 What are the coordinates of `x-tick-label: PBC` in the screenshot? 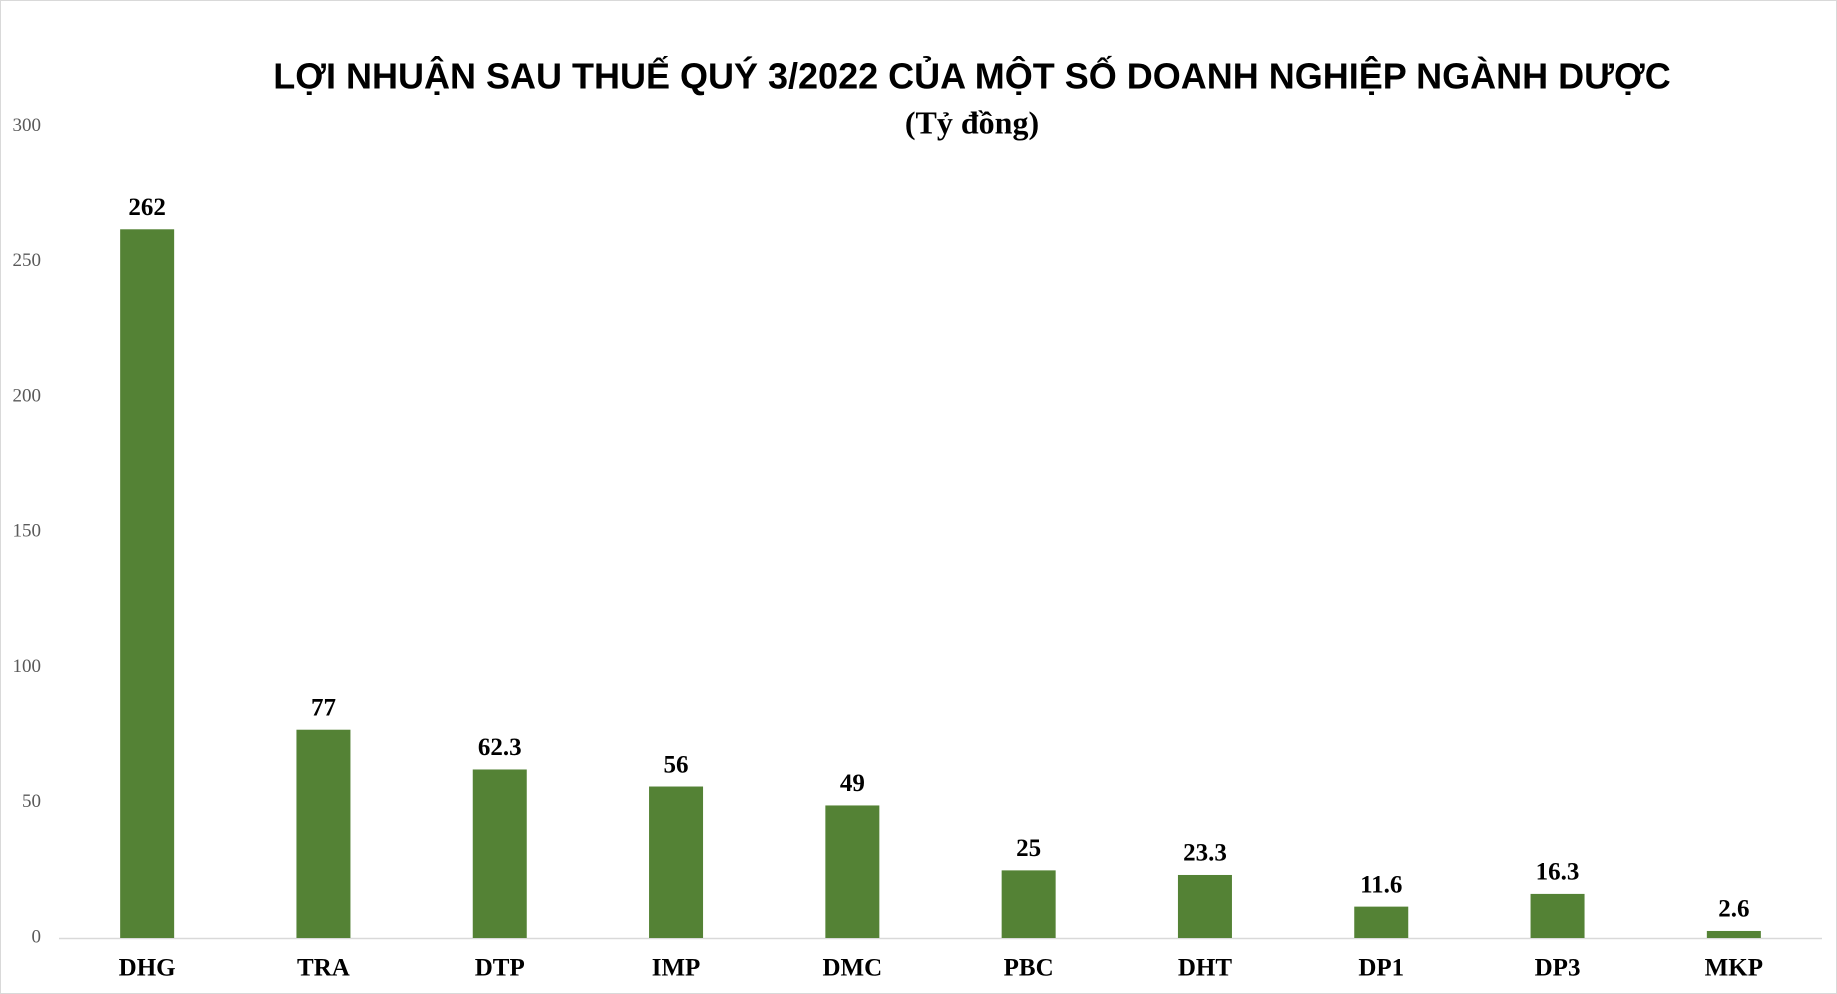 It's located at (1029, 968).